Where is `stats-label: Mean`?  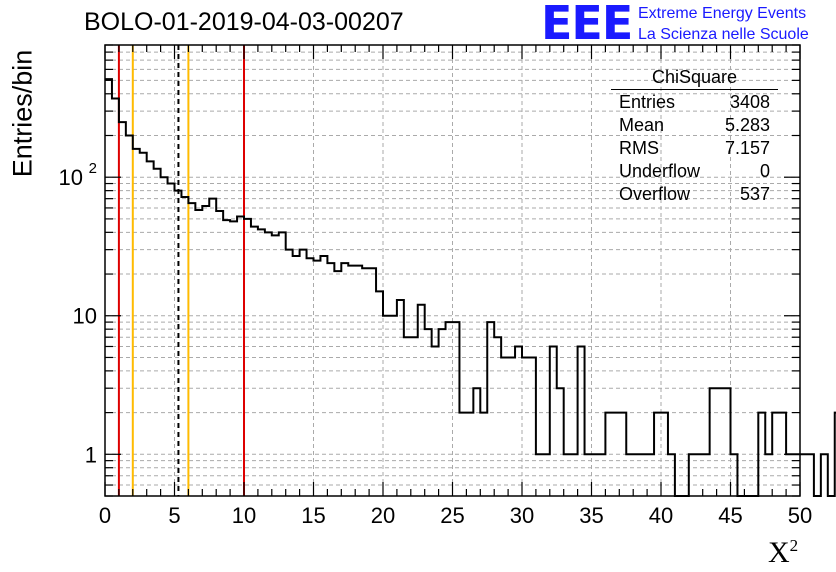 stats-label: Mean is located at coordinates (642, 125).